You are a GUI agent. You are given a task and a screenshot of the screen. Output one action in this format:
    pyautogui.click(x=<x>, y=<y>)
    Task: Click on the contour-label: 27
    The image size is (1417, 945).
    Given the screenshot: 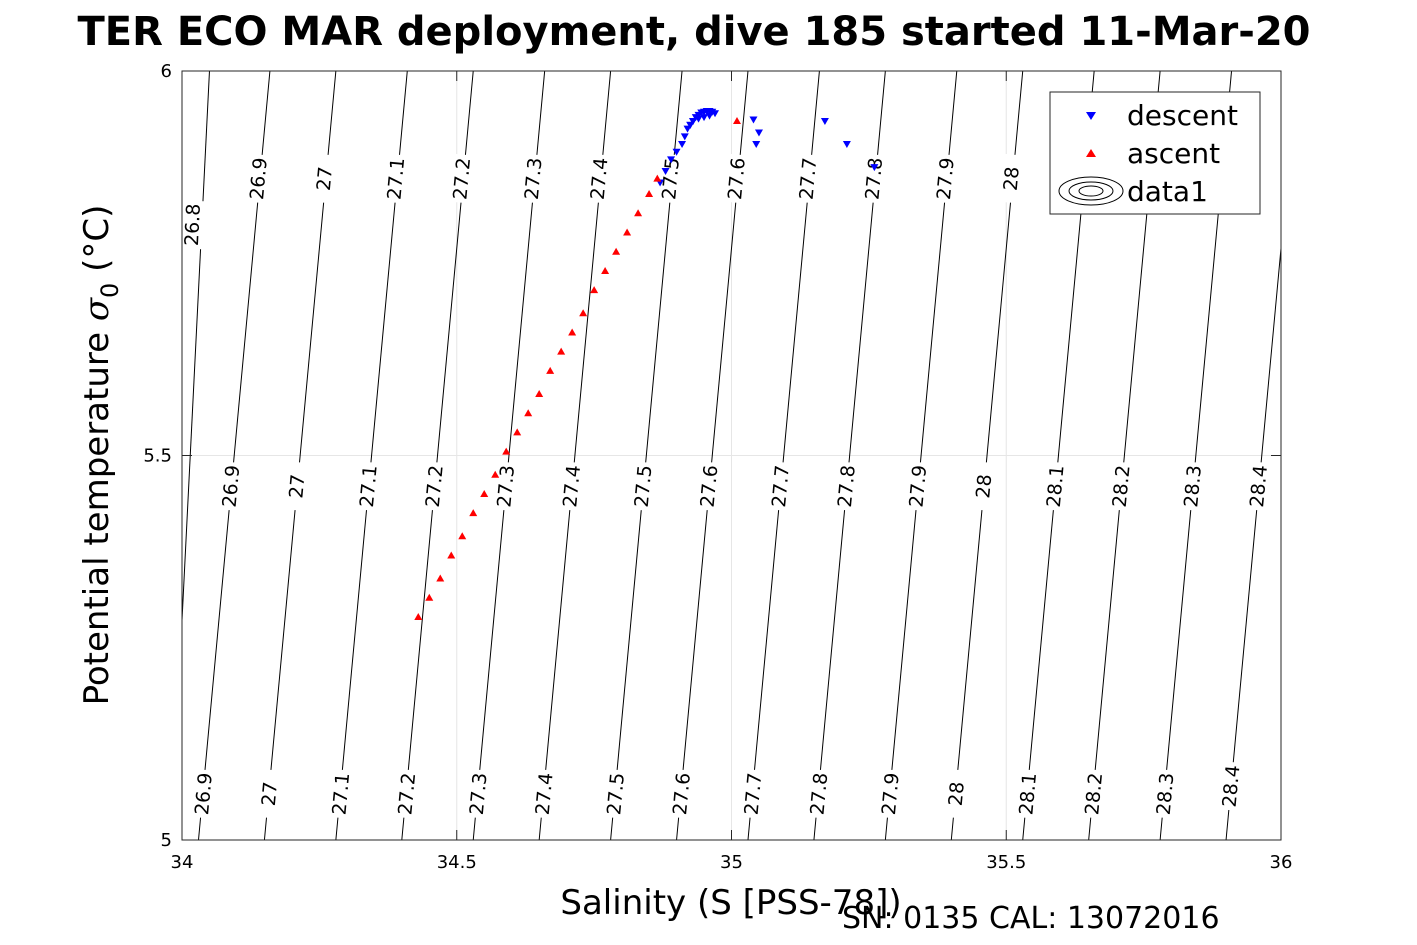 What is the action you would take?
    pyautogui.click(x=270, y=794)
    